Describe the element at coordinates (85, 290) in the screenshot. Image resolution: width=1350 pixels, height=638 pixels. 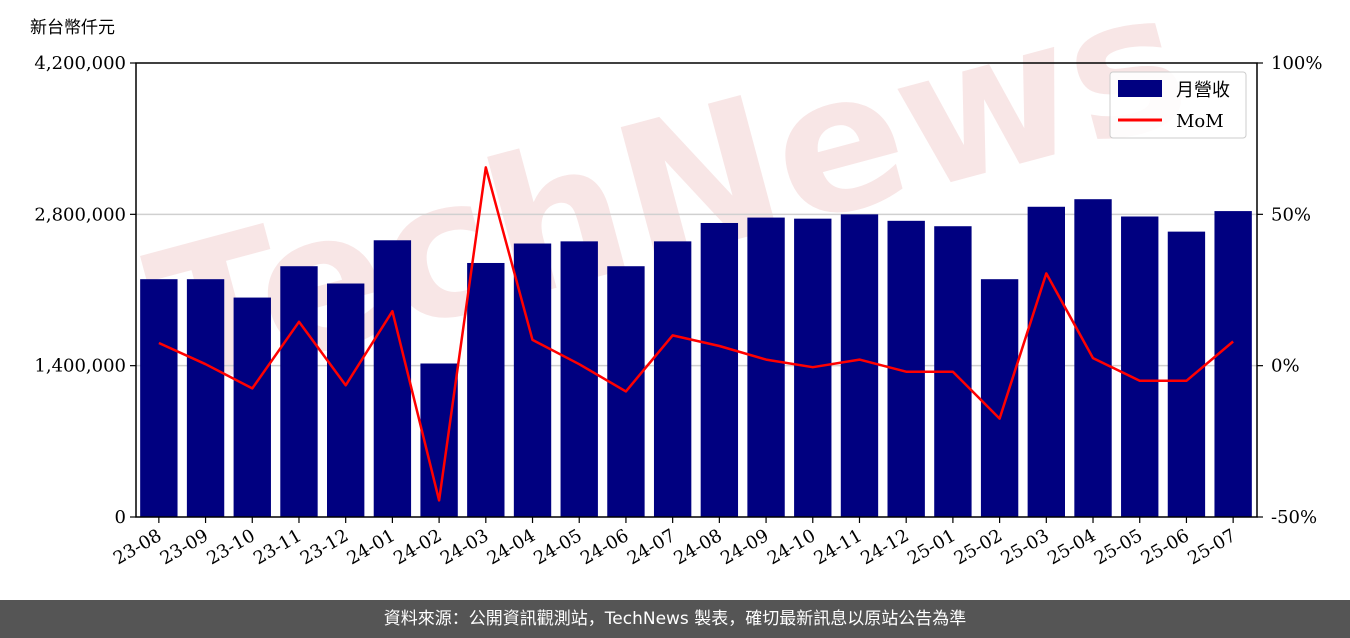
I see `left-axis-ticks: 0 1,400,000 2,800,000 4,200,000` at that location.